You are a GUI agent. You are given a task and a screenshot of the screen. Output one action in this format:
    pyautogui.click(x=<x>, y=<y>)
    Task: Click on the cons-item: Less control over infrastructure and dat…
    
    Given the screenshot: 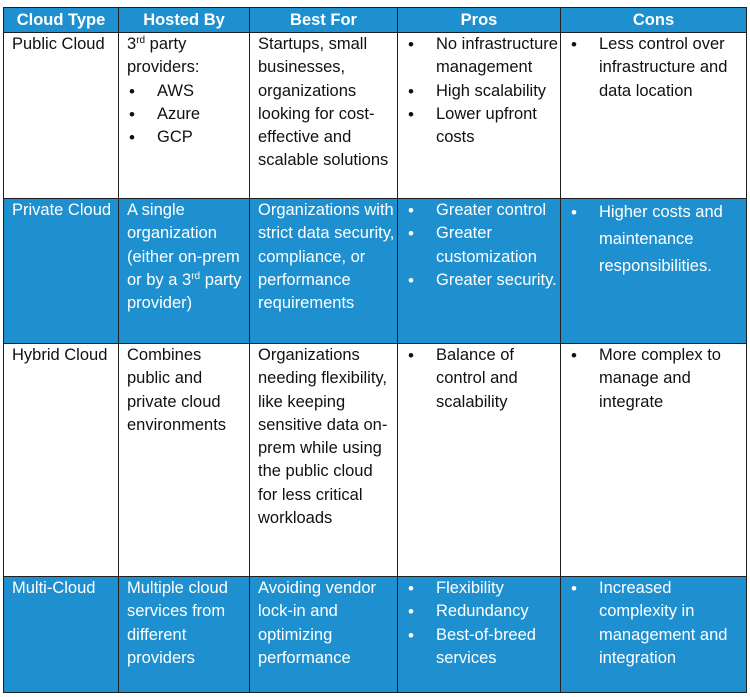 What is the action you would take?
    pyautogui.click(x=656, y=68)
    